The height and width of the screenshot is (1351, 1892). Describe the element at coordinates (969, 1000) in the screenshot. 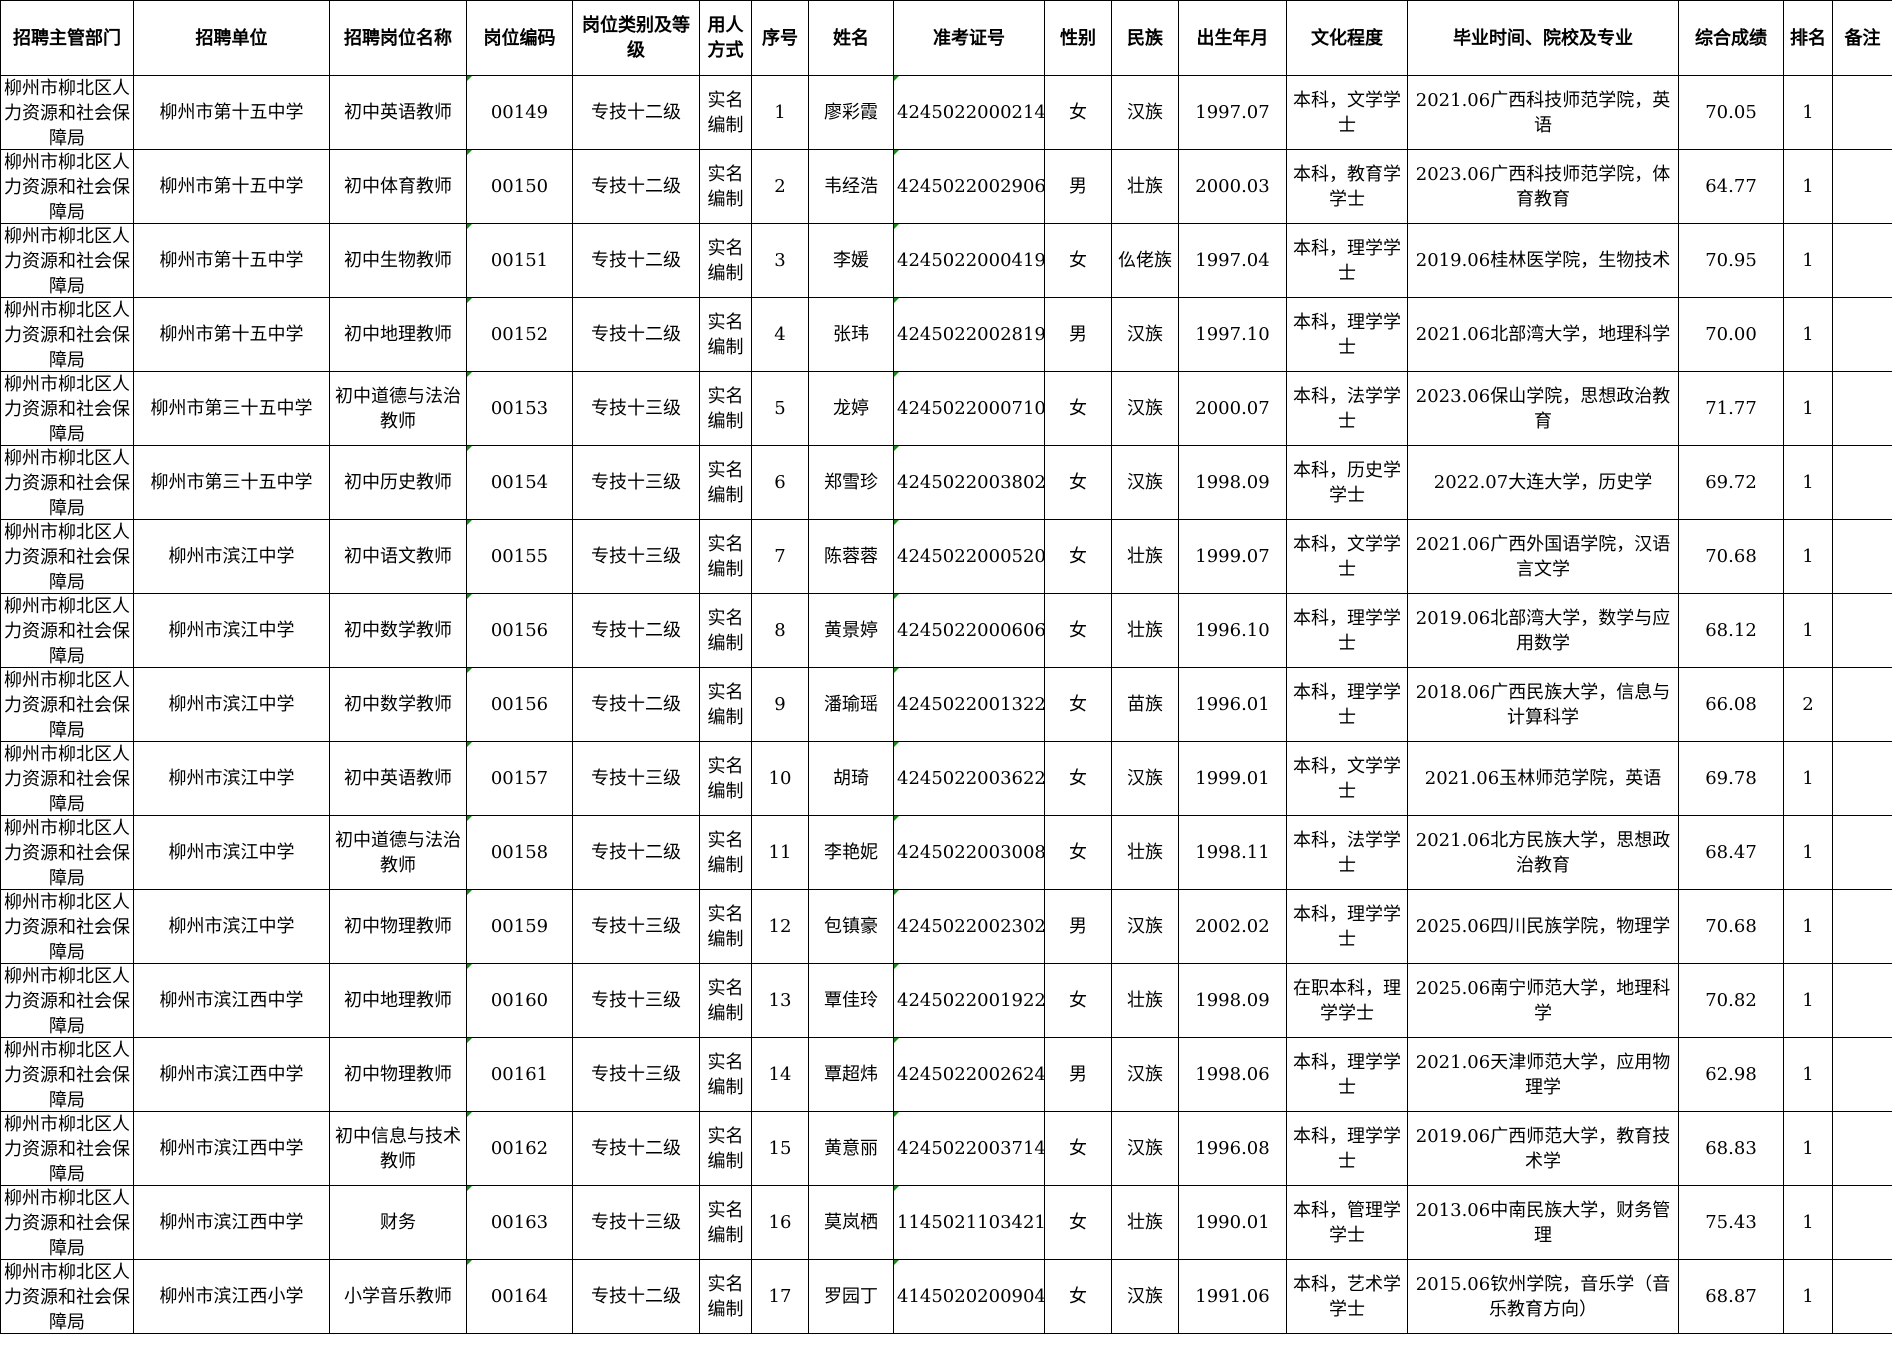

I see `cell-exam-number: 4245022001922` at that location.